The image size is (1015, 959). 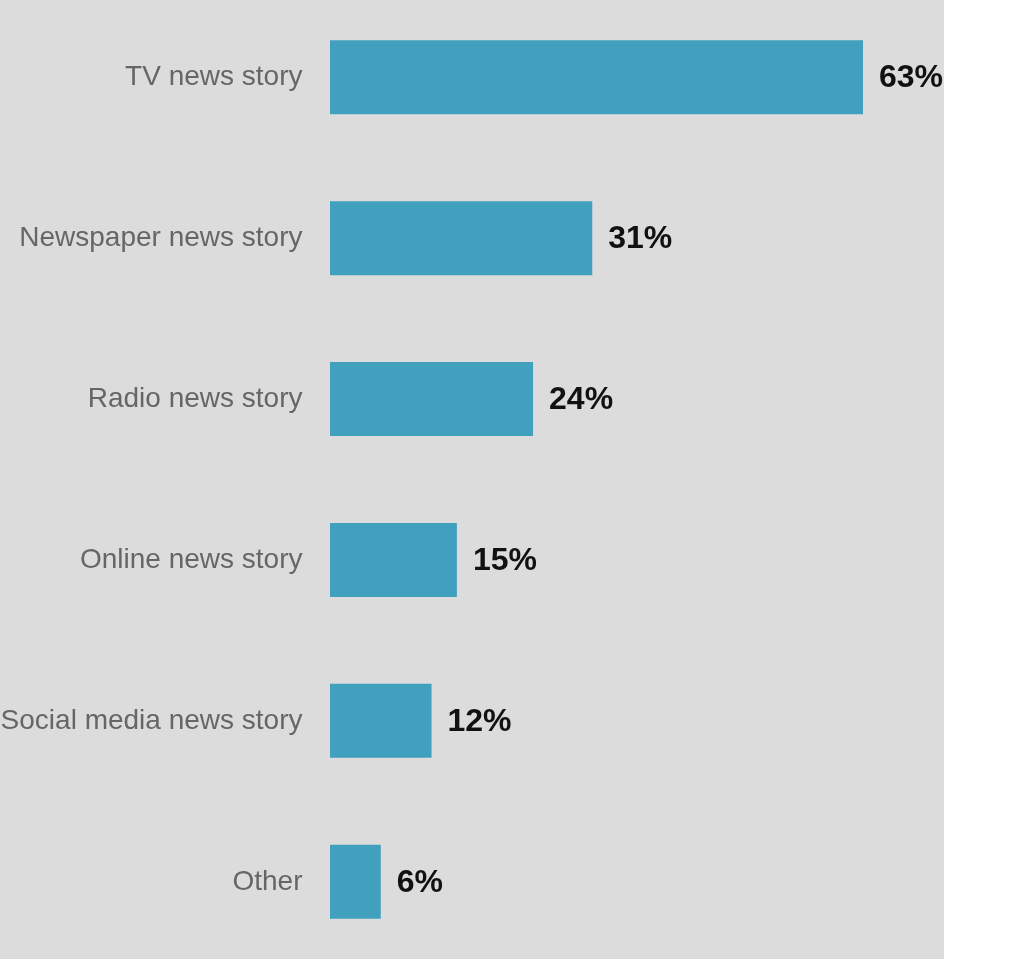 I want to click on data-label: 15%, so click(x=504, y=558).